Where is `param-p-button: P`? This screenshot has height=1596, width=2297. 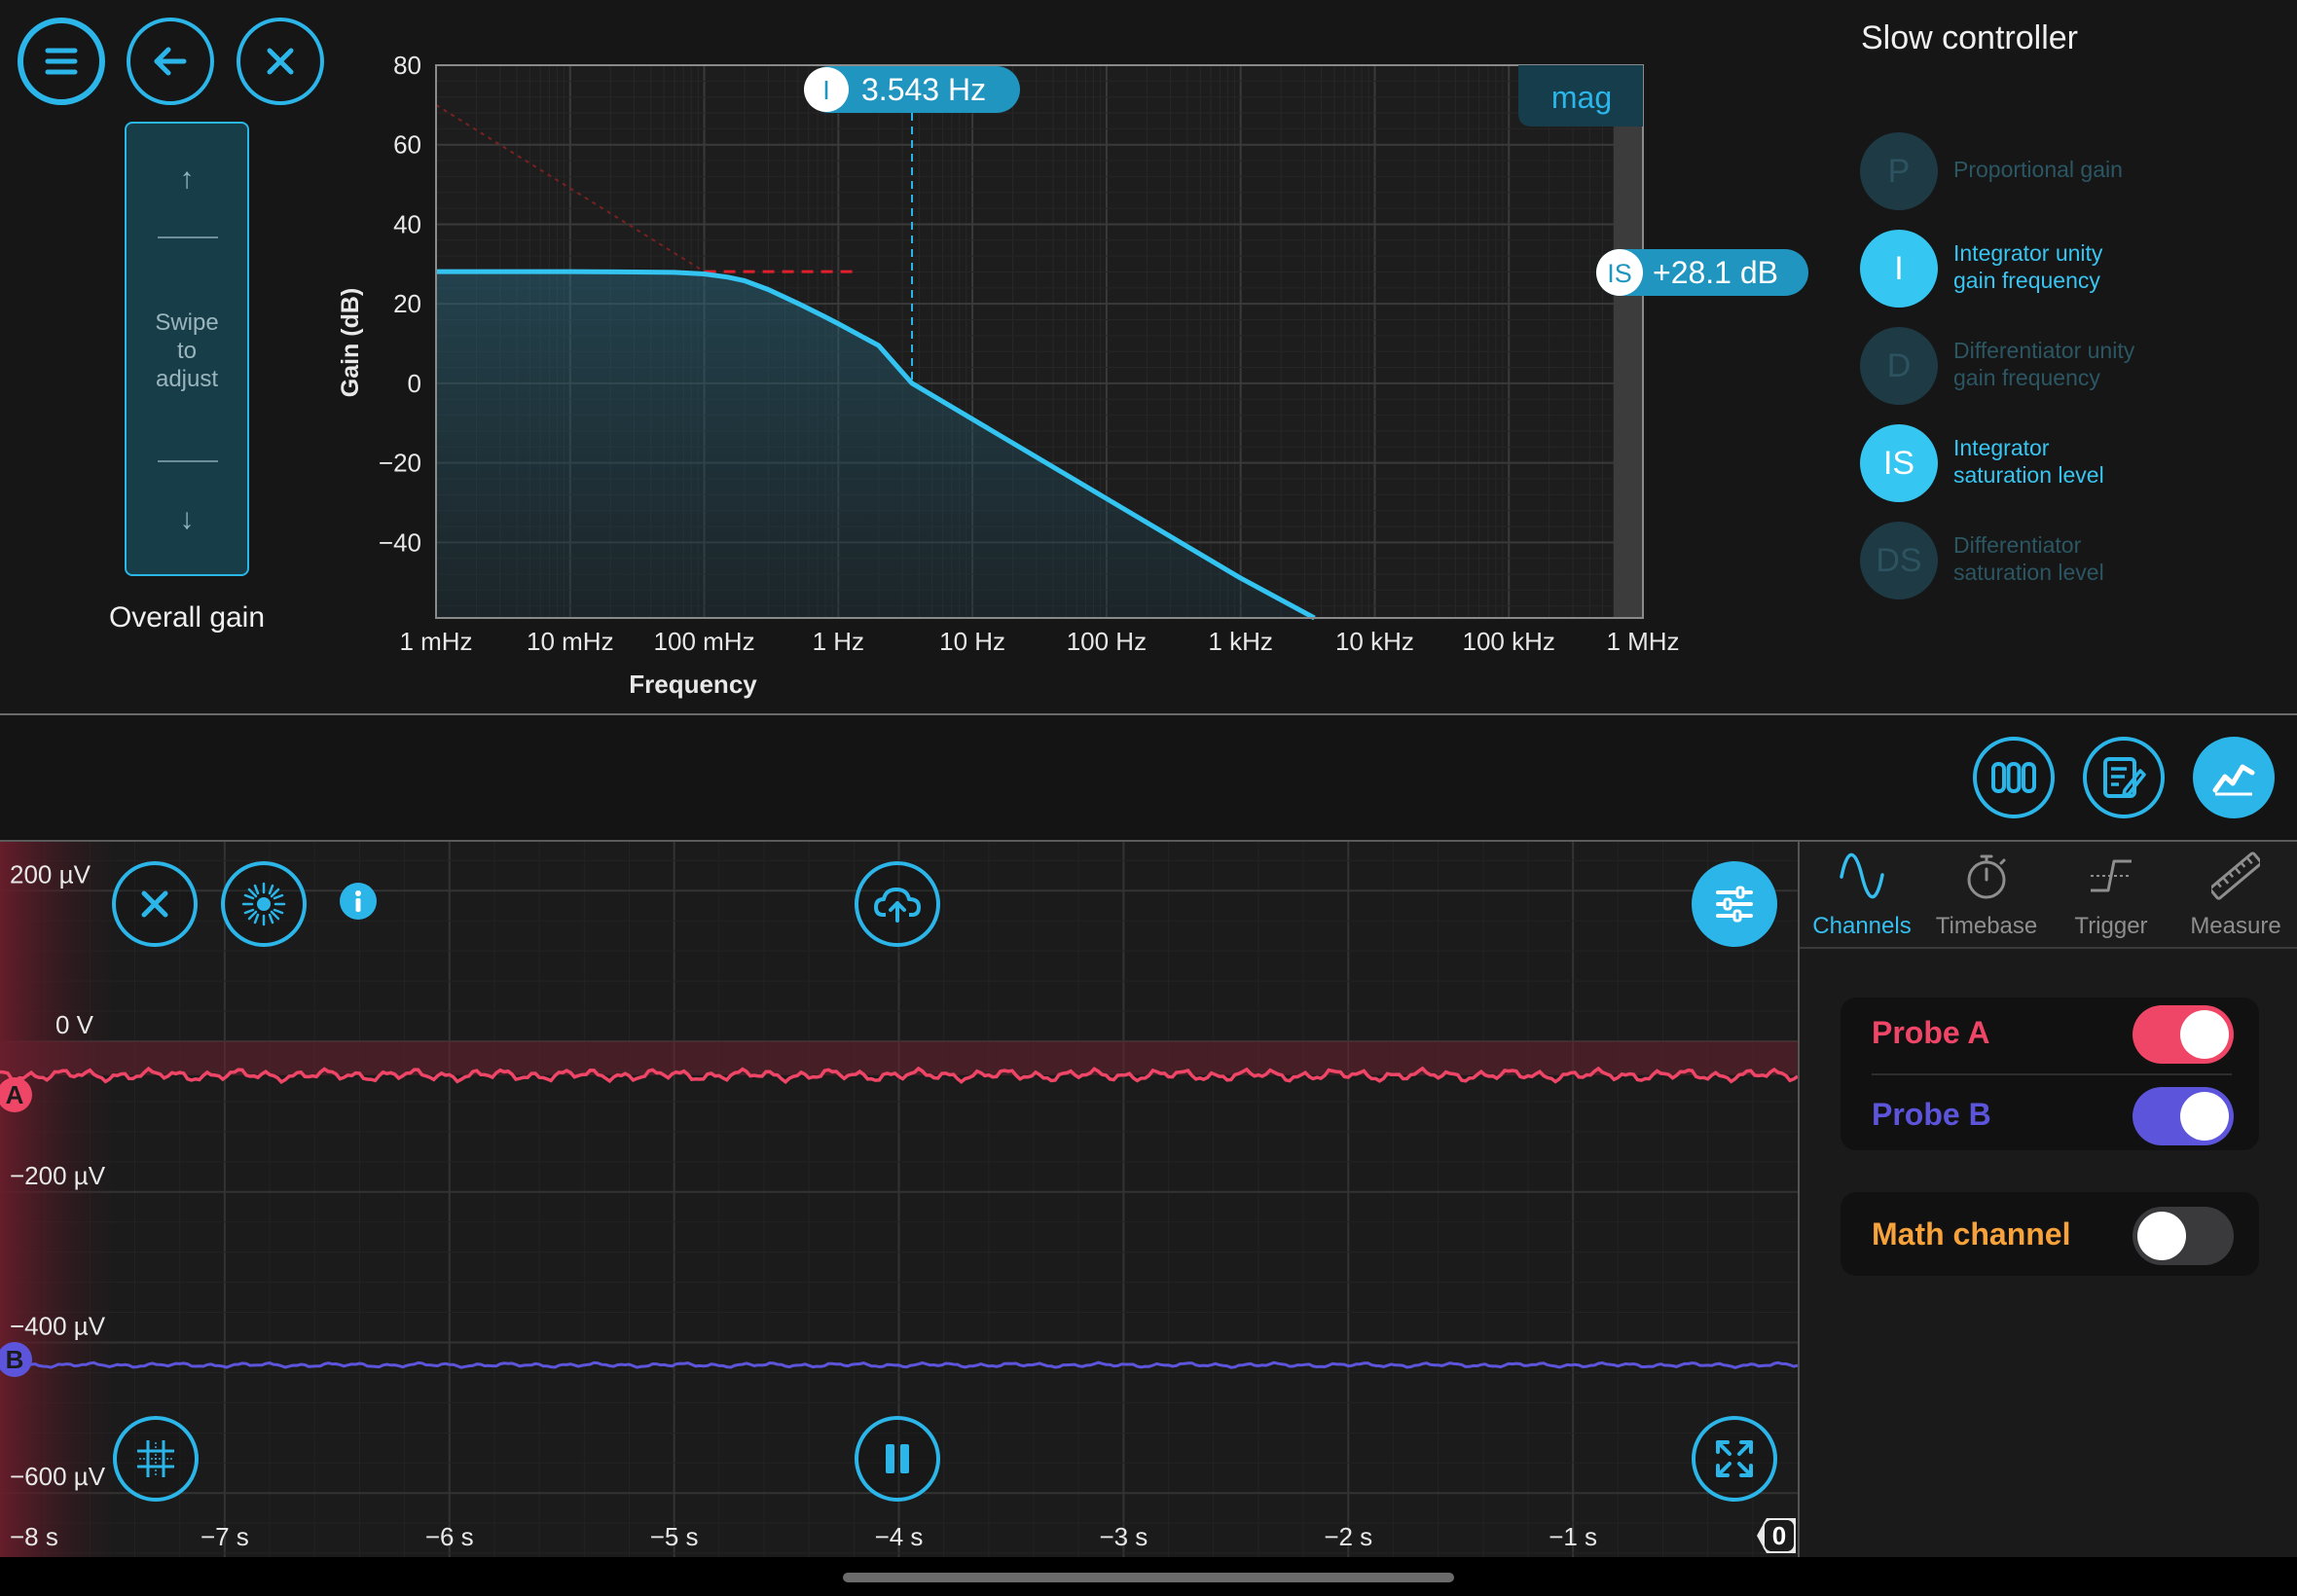
param-p-button: P is located at coordinates (1899, 171).